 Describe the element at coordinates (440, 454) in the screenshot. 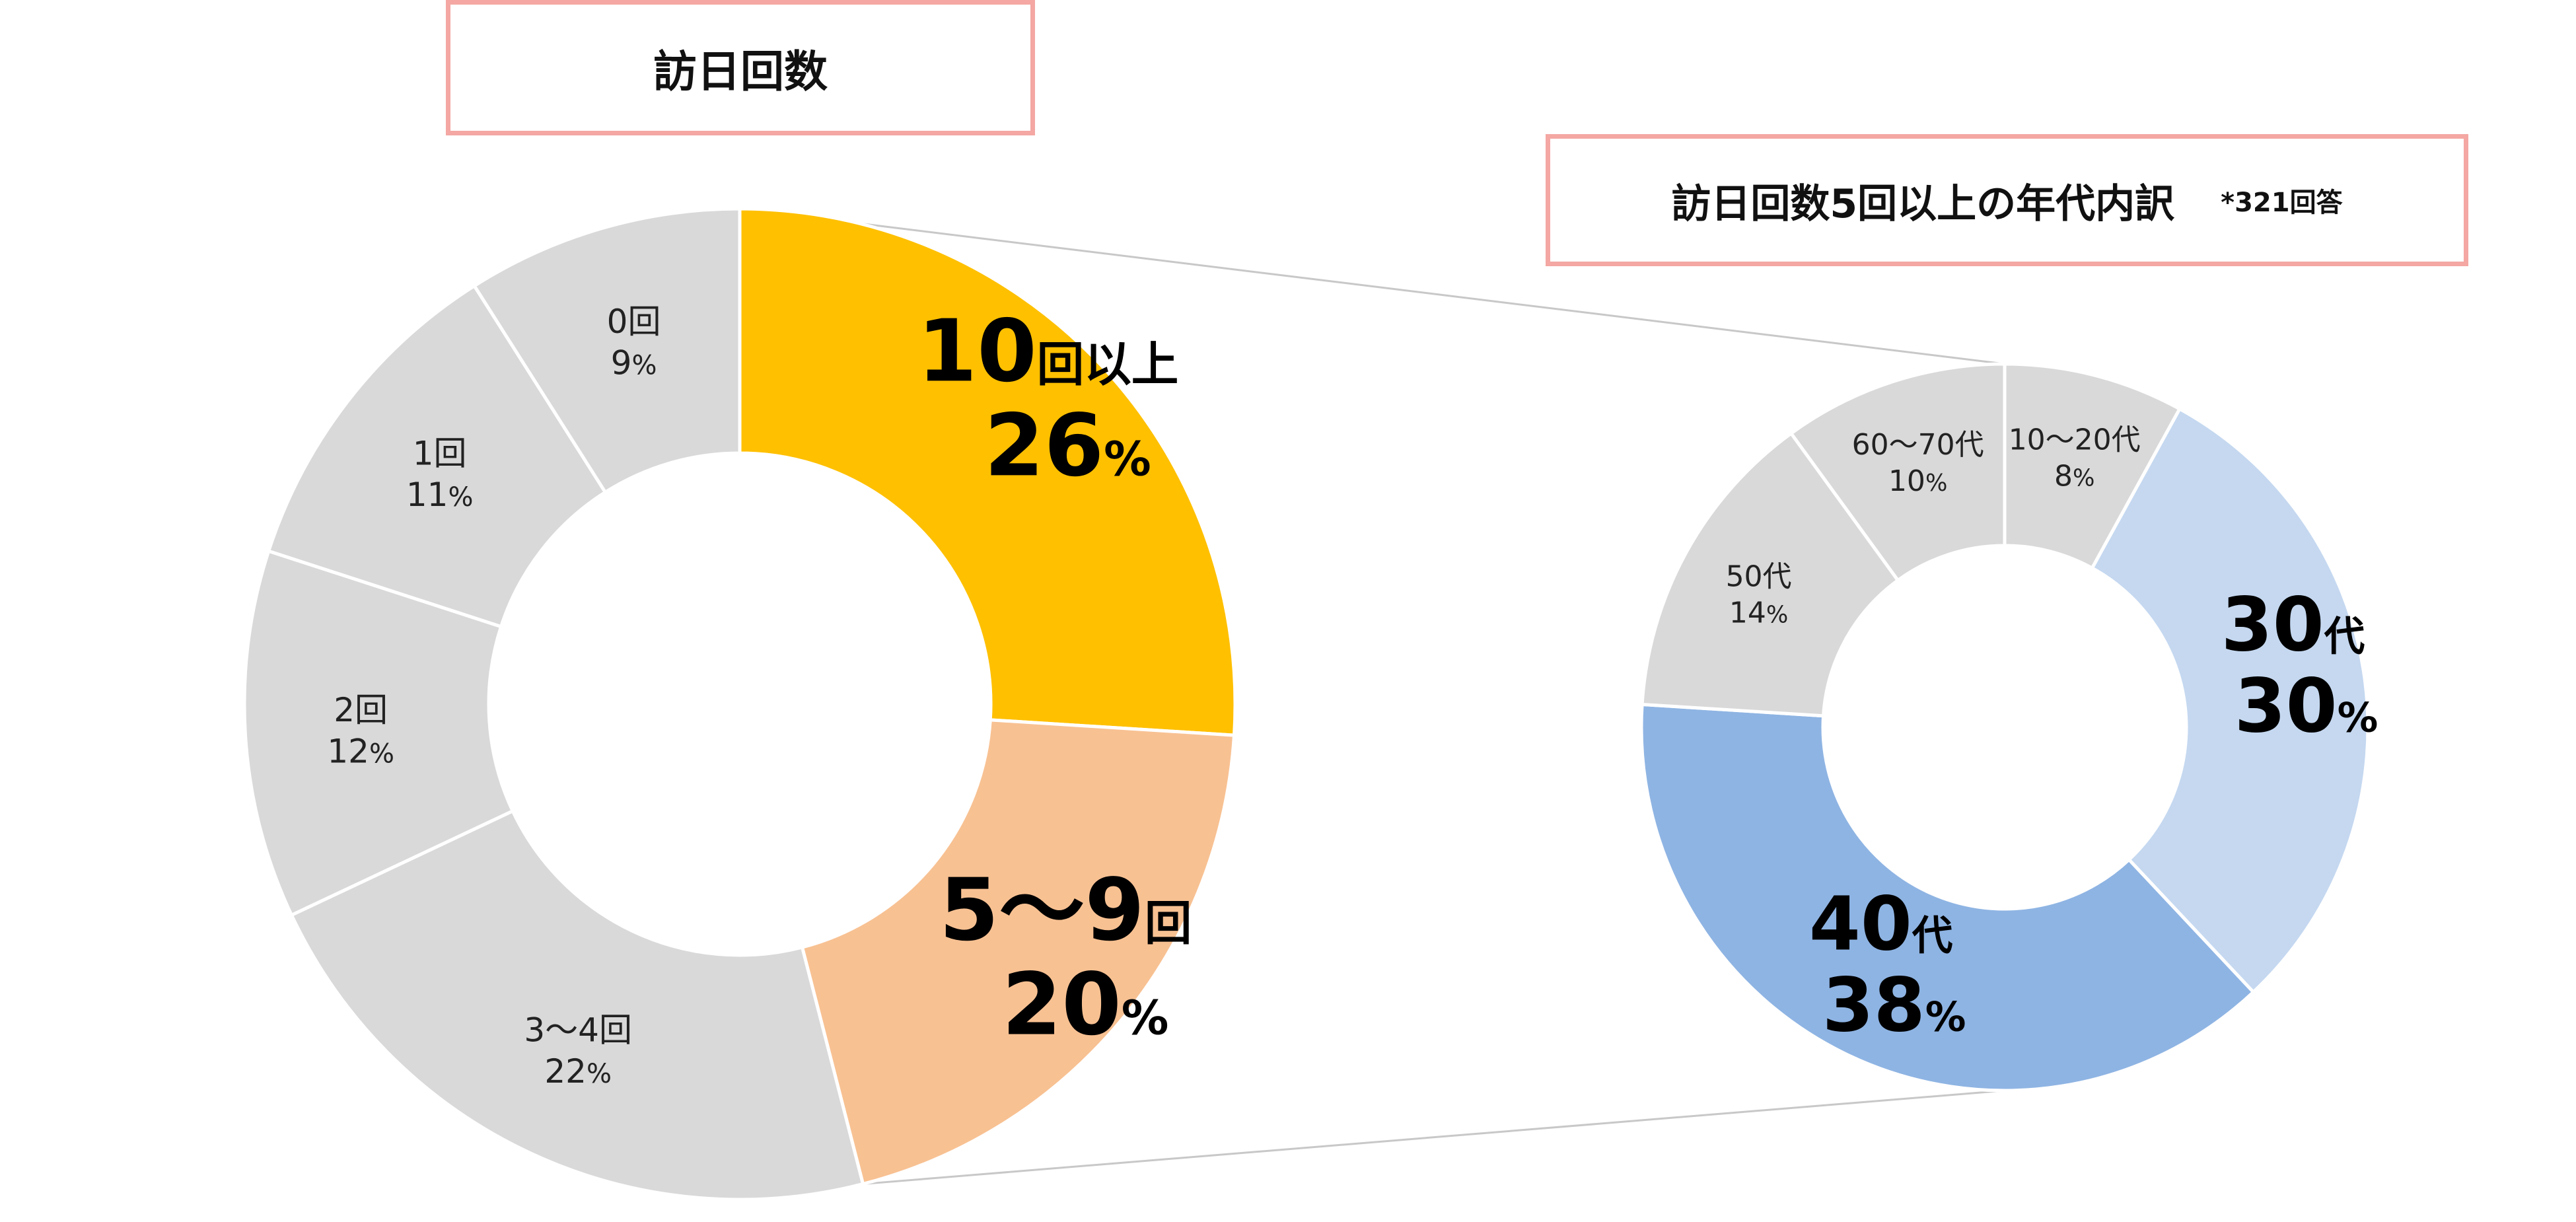

I see `donut0-label-1-times: 1回` at that location.